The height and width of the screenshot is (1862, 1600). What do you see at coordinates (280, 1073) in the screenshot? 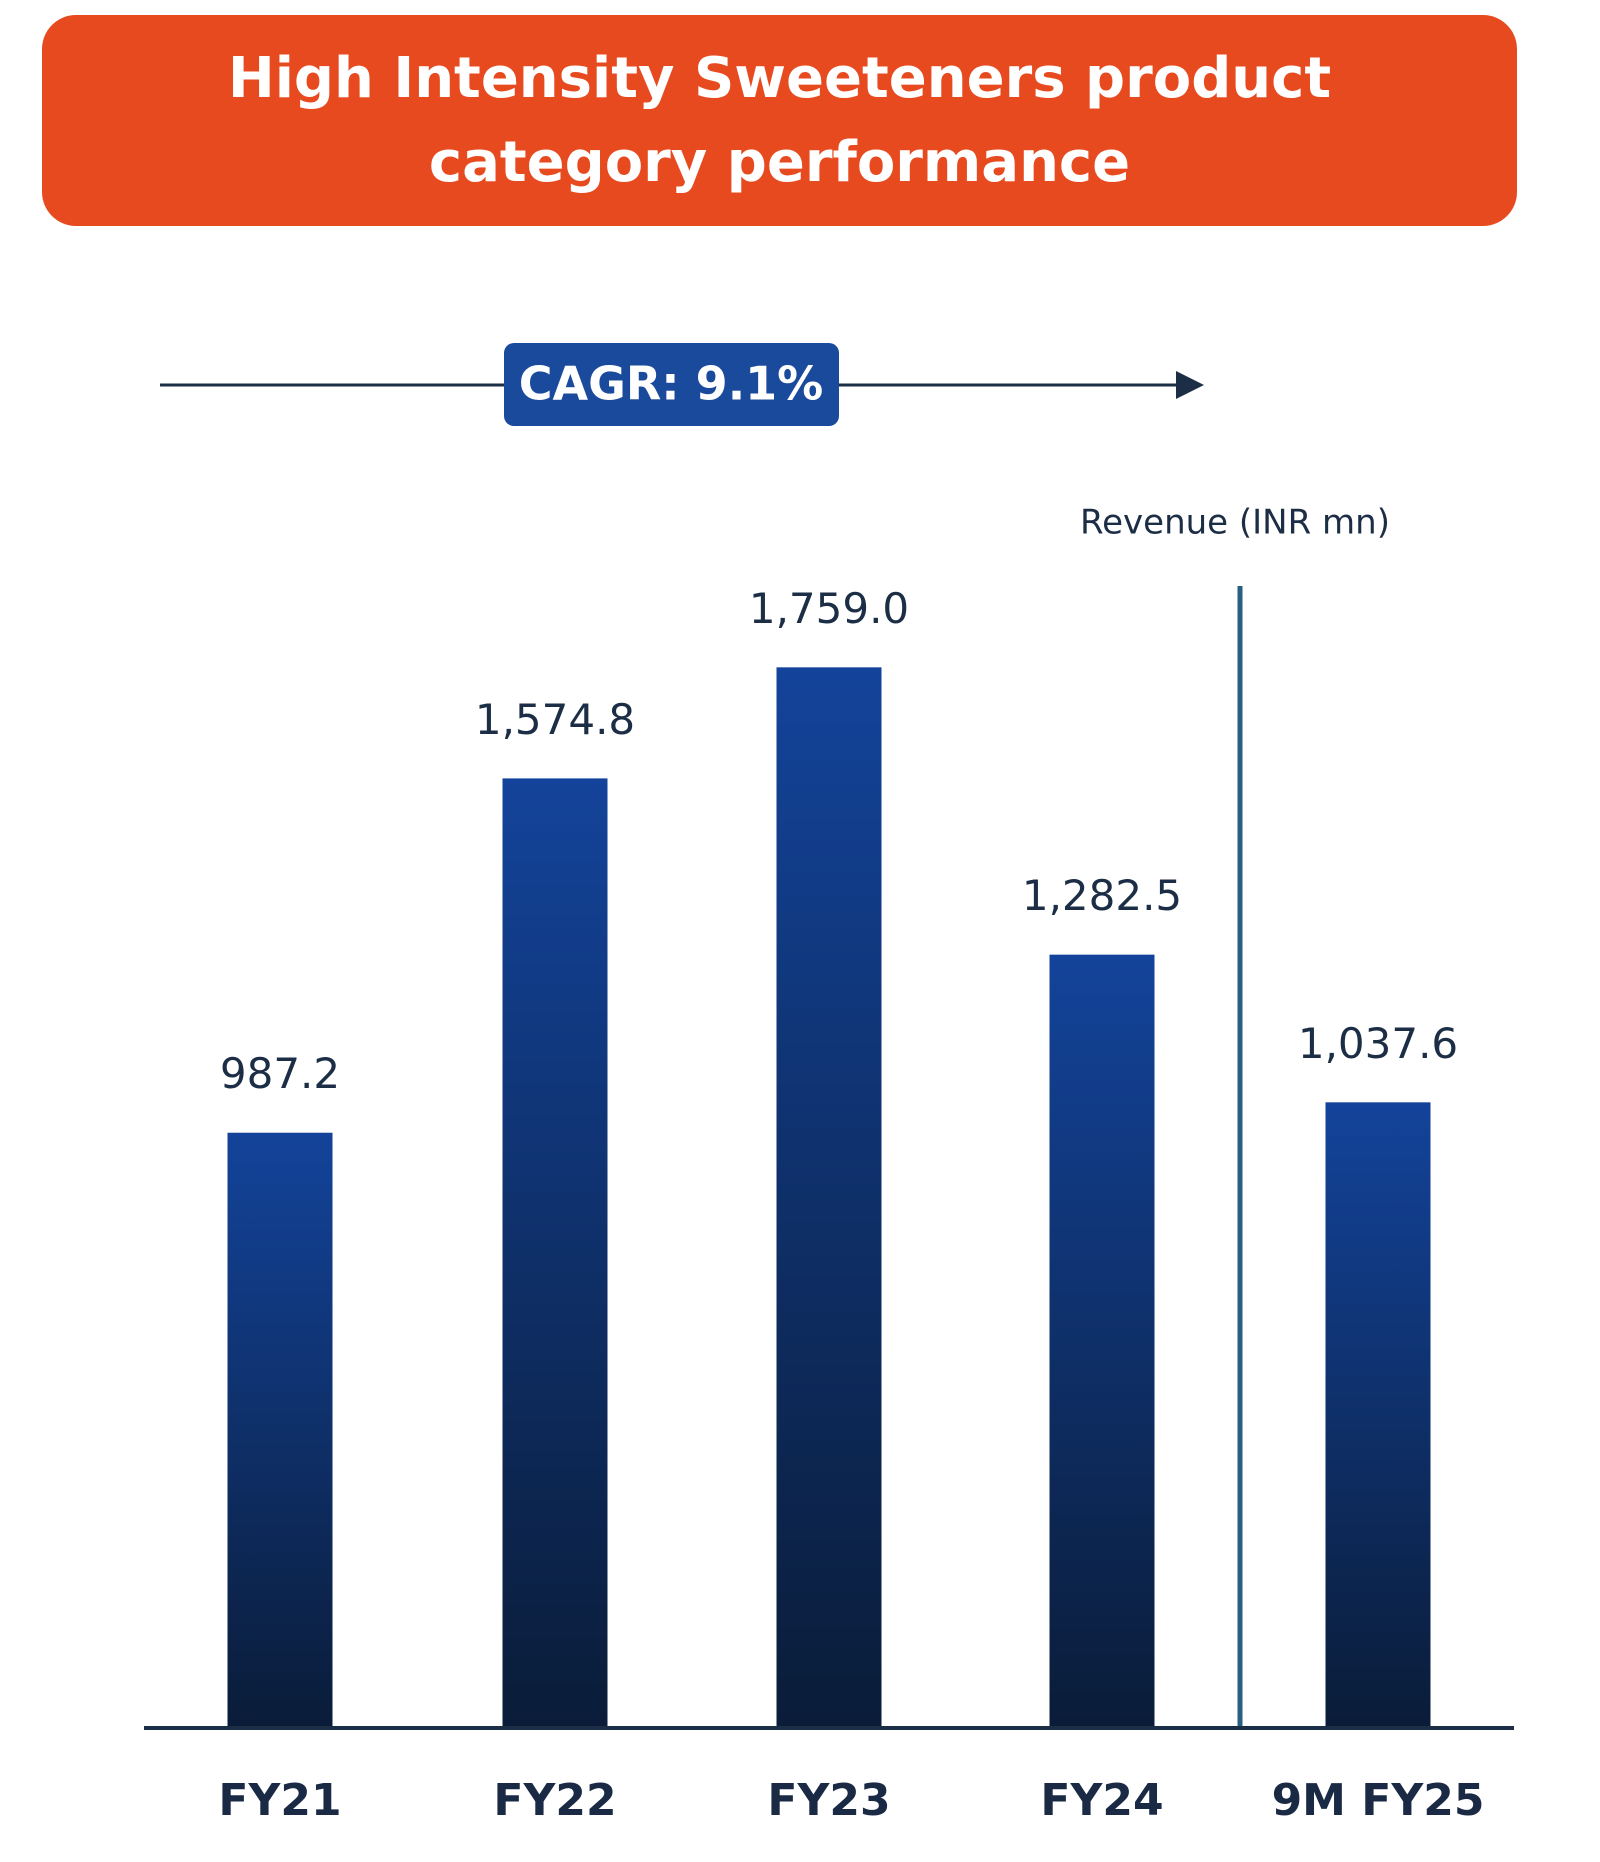
I see `value-label: 987.2` at bounding box center [280, 1073].